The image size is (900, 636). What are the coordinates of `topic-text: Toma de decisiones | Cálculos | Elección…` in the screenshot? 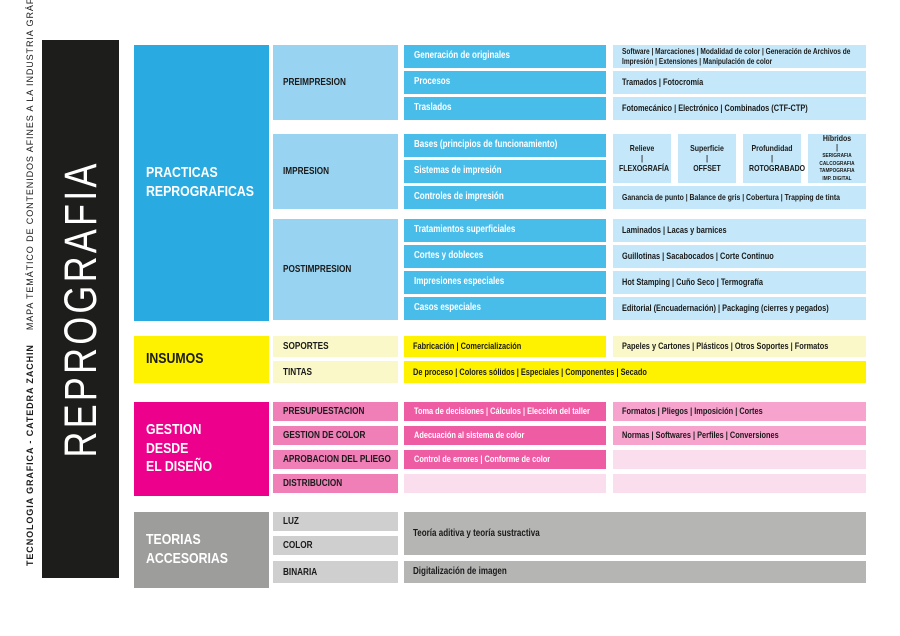 It's located at (502, 410).